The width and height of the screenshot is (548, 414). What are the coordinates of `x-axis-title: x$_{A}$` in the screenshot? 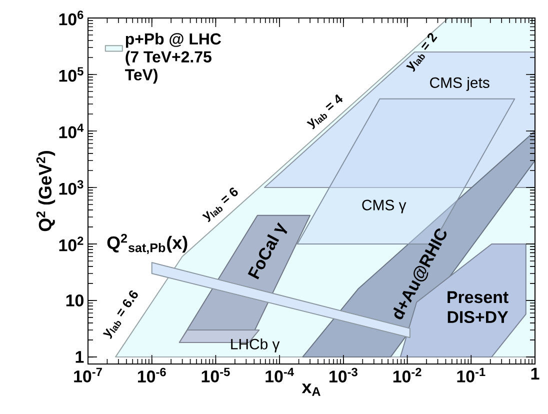 It's located at (311, 390).